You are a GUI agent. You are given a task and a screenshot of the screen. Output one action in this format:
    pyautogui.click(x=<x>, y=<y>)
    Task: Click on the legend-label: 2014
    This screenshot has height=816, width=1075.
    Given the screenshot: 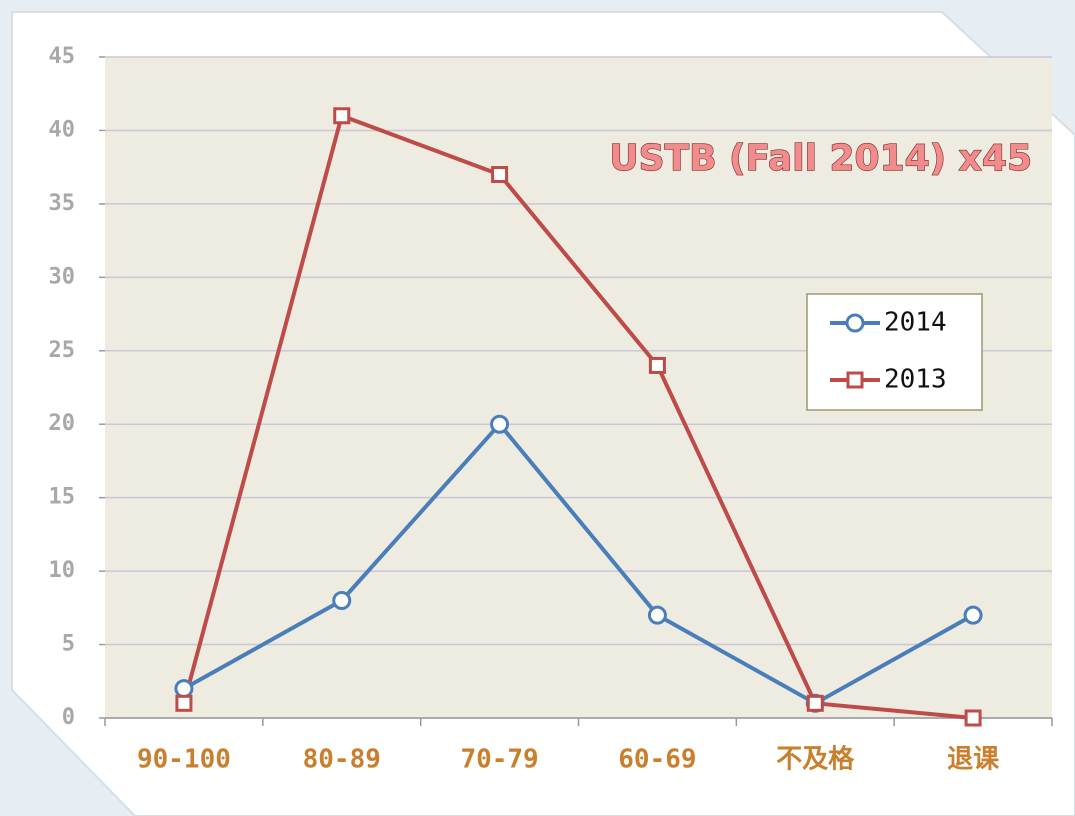 What is the action you would take?
    pyautogui.click(x=915, y=323)
    